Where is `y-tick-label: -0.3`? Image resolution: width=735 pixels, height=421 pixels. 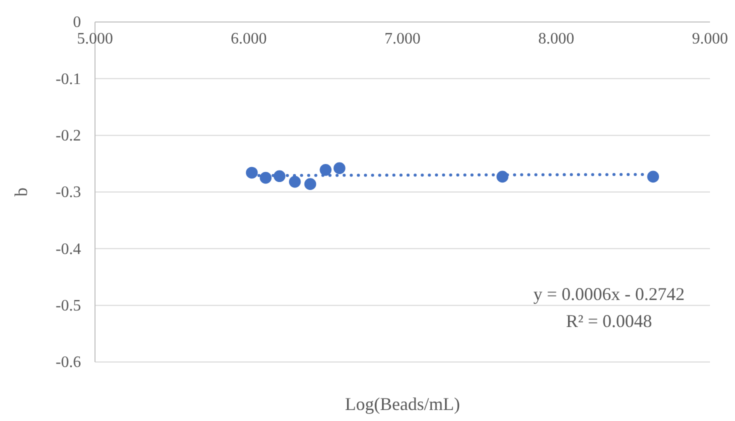
y-tick-label: -0.3 is located at coordinates (68, 193).